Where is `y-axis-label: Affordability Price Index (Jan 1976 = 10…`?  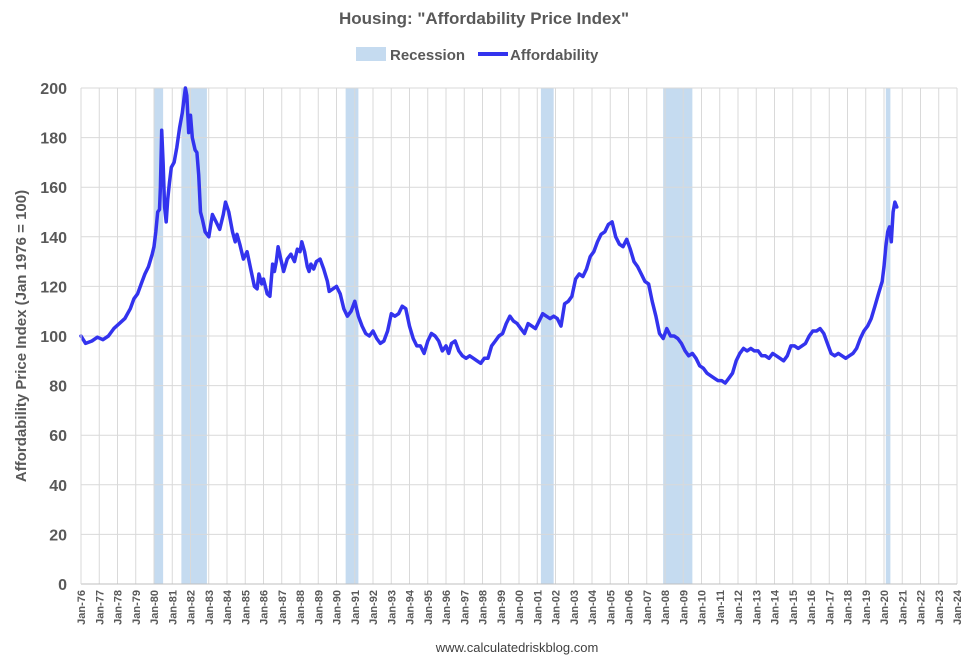
y-axis-label: Affordability Price Index (Jan 1976 = 10… is located at coordinates (21, 336).